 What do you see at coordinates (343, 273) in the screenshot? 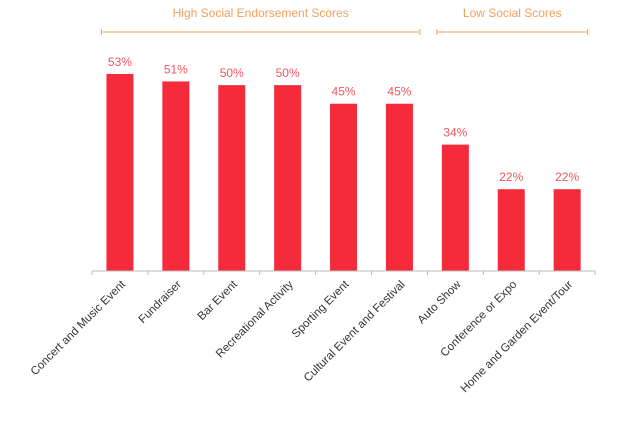
I see `x-axis-ticks` at bounding box center [343, 273].